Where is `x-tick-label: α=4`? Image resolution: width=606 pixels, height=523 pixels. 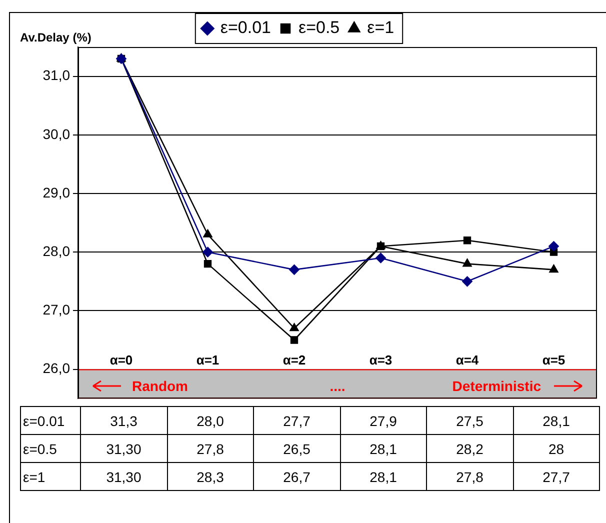 x-tick-label: α=4 is located at coordinates (468, 360).